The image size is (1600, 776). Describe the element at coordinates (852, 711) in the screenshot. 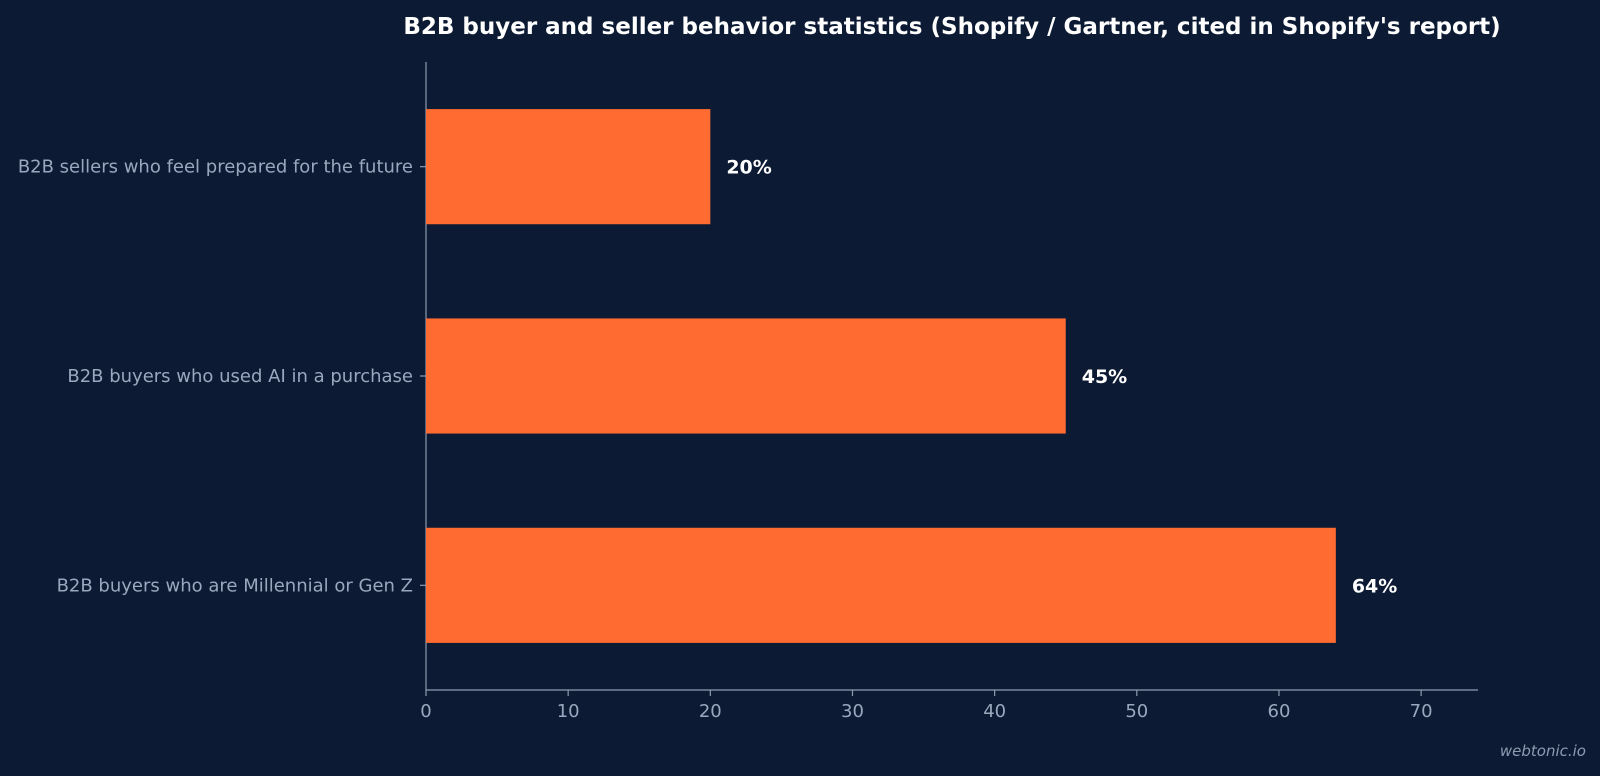

I see `x-tick-label: 30` at that location.